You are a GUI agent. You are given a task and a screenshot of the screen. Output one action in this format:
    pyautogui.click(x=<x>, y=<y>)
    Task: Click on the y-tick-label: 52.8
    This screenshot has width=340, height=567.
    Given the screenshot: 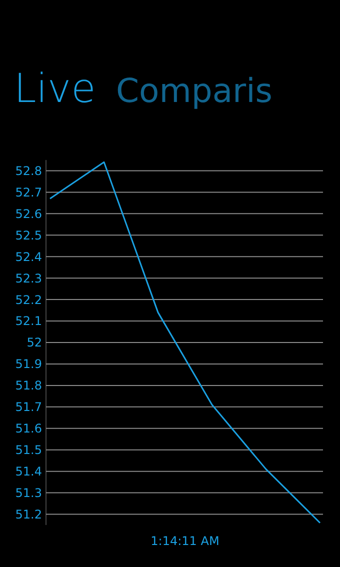 What is the action you would take?
    pyautogui.click(x=28, y=171)
    